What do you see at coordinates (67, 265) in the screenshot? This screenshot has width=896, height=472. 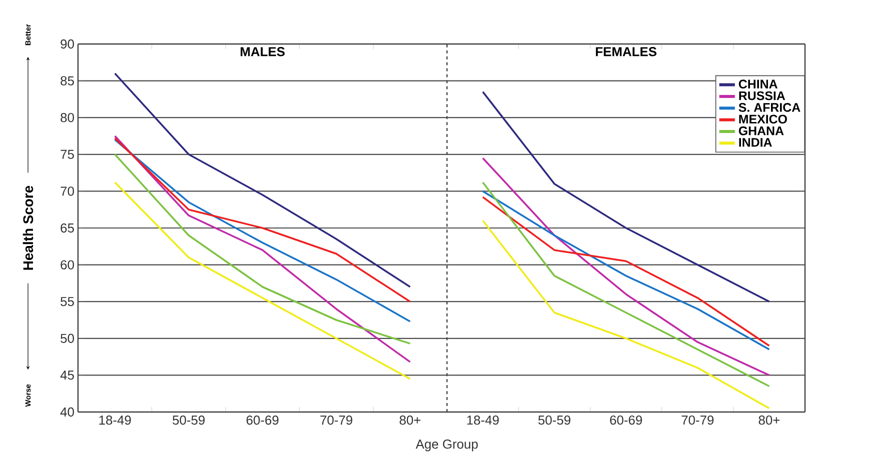 I see `y-tick-label: 60` at bounding box center [67, 265].